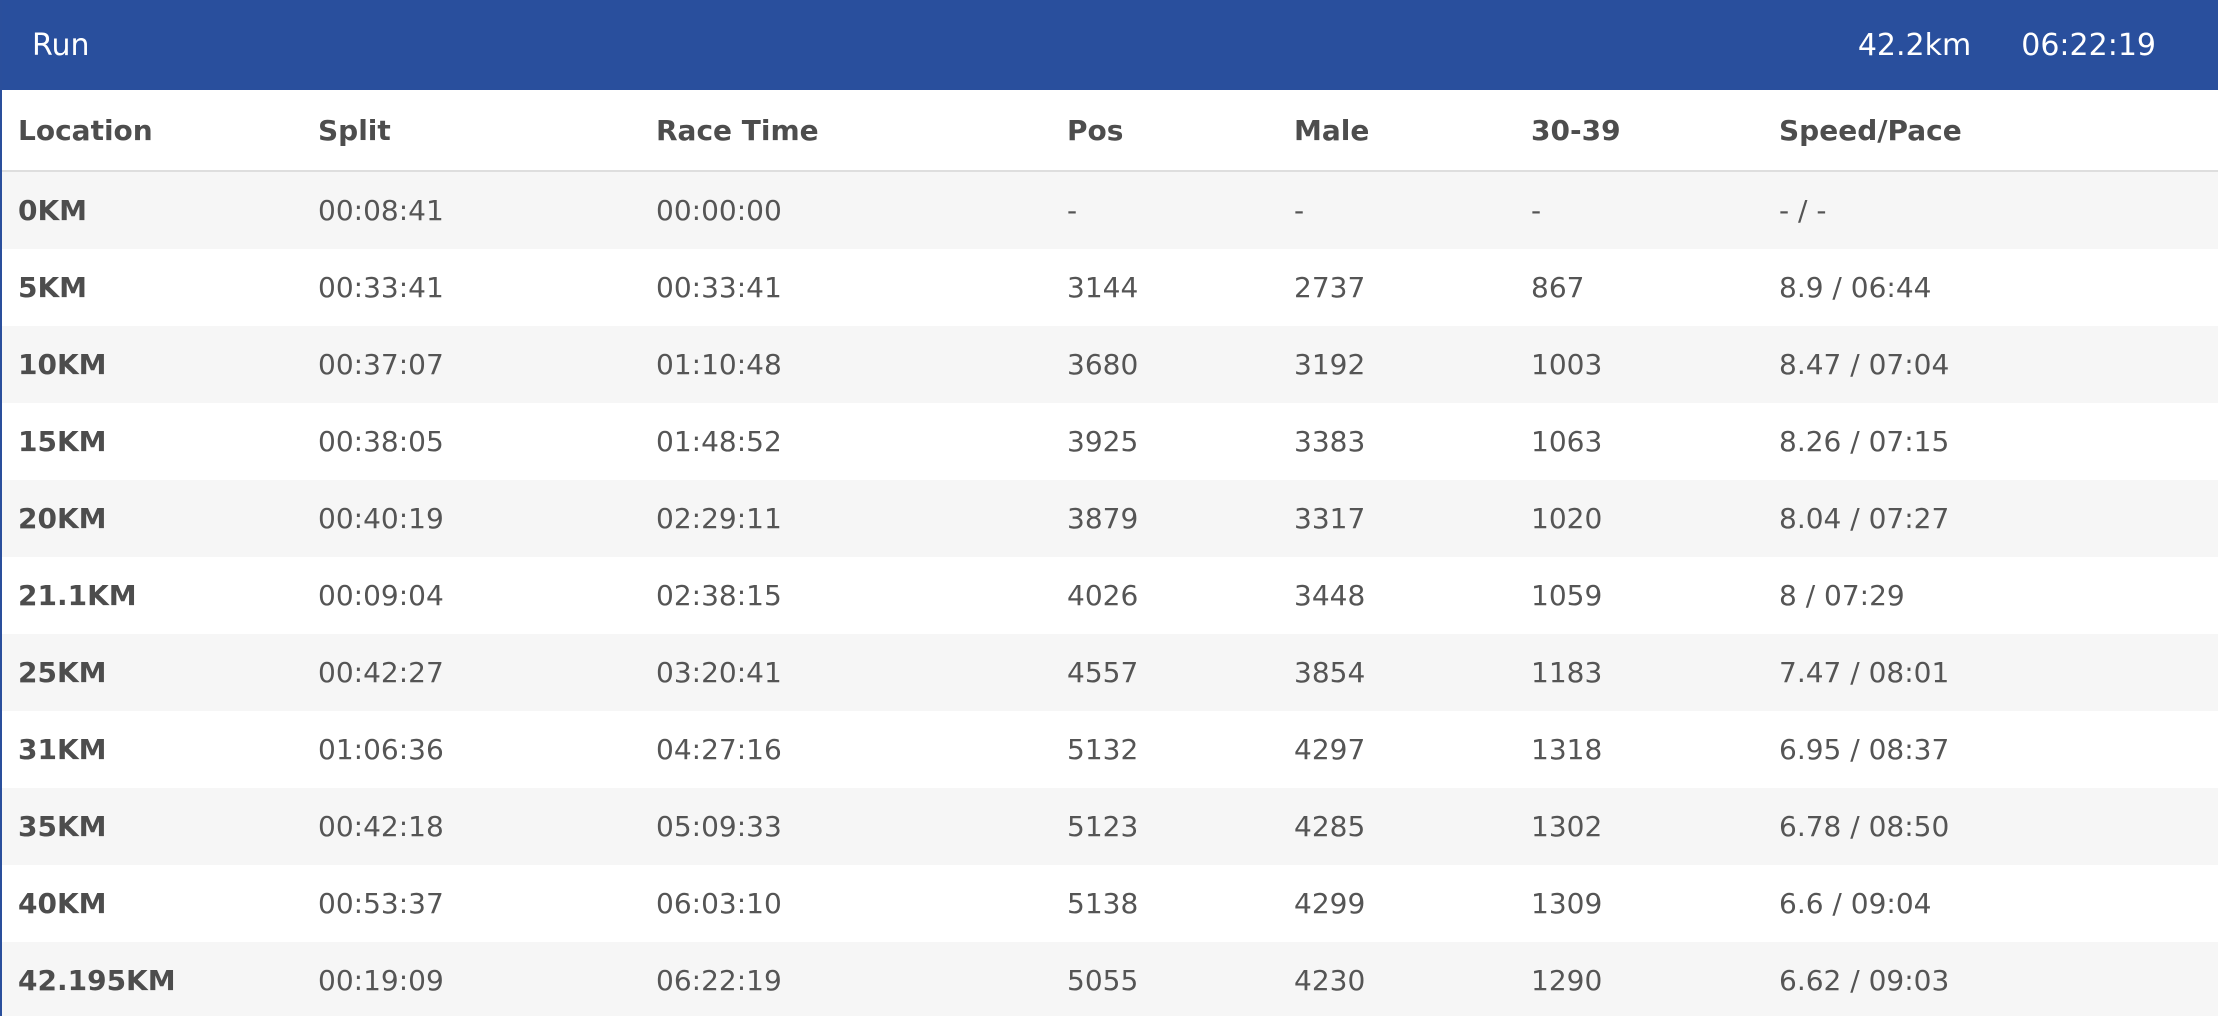  What do you see at coordinates (1412, 441) in the screenshot?
I see `cell-male: 3383` at bounding box center [1412, 441].